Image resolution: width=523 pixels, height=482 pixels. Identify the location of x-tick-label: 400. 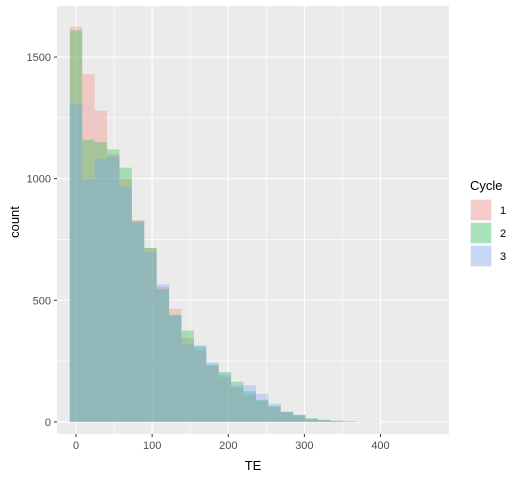
(380, 446).